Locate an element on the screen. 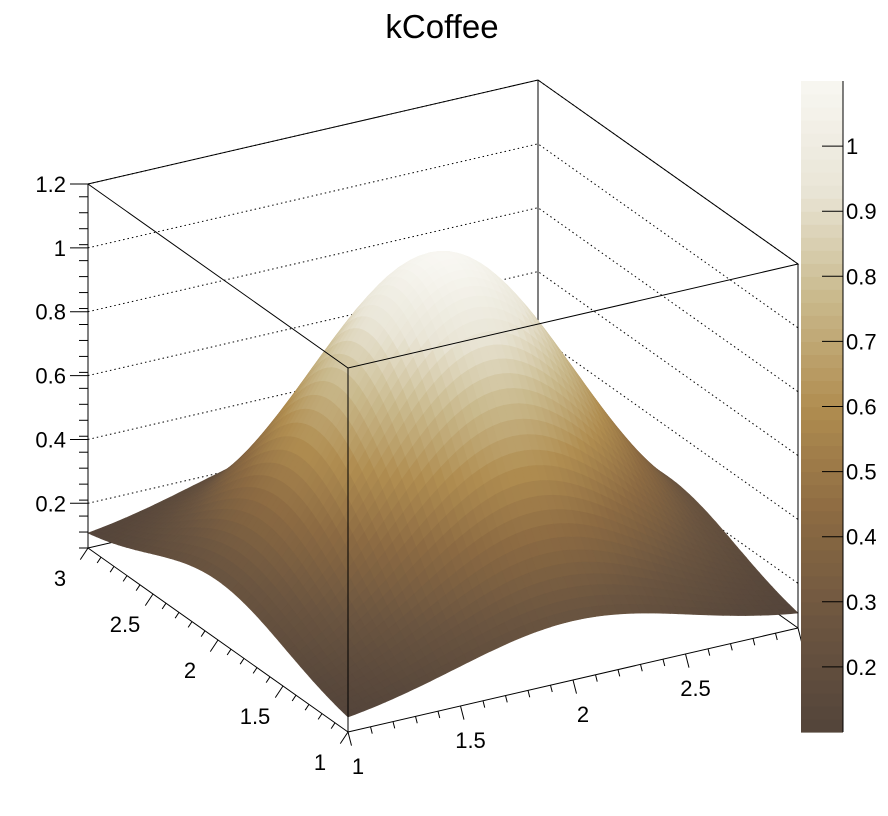  colorbar-tick-label: 0.2 is located at coordinates (861, 667).